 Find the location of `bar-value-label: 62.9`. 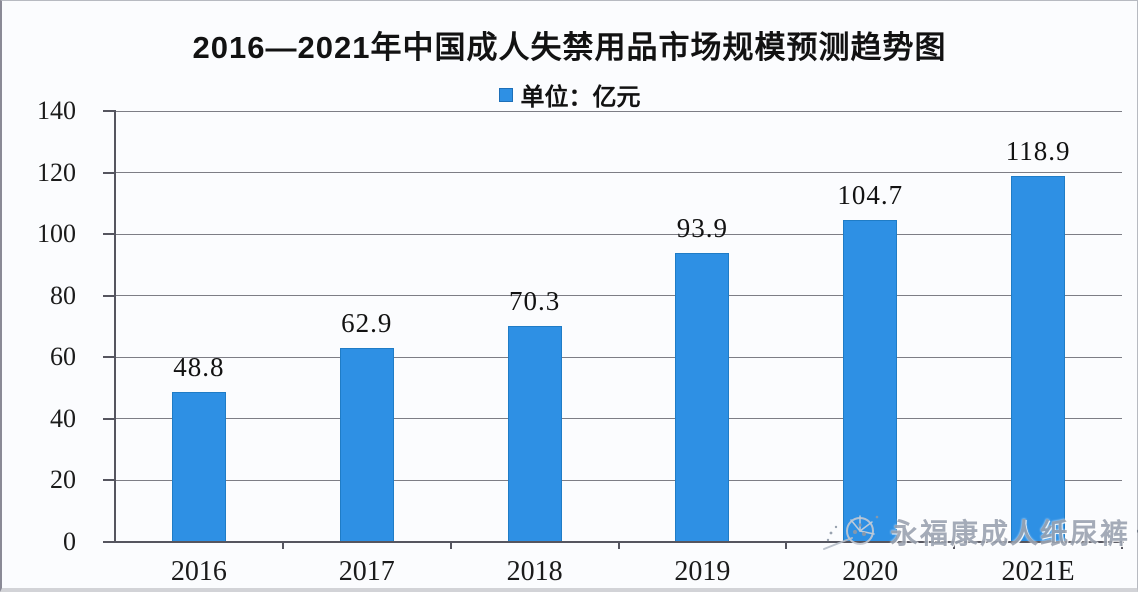

bar-value-label: 62.9 is located at coordinates (367, 323).